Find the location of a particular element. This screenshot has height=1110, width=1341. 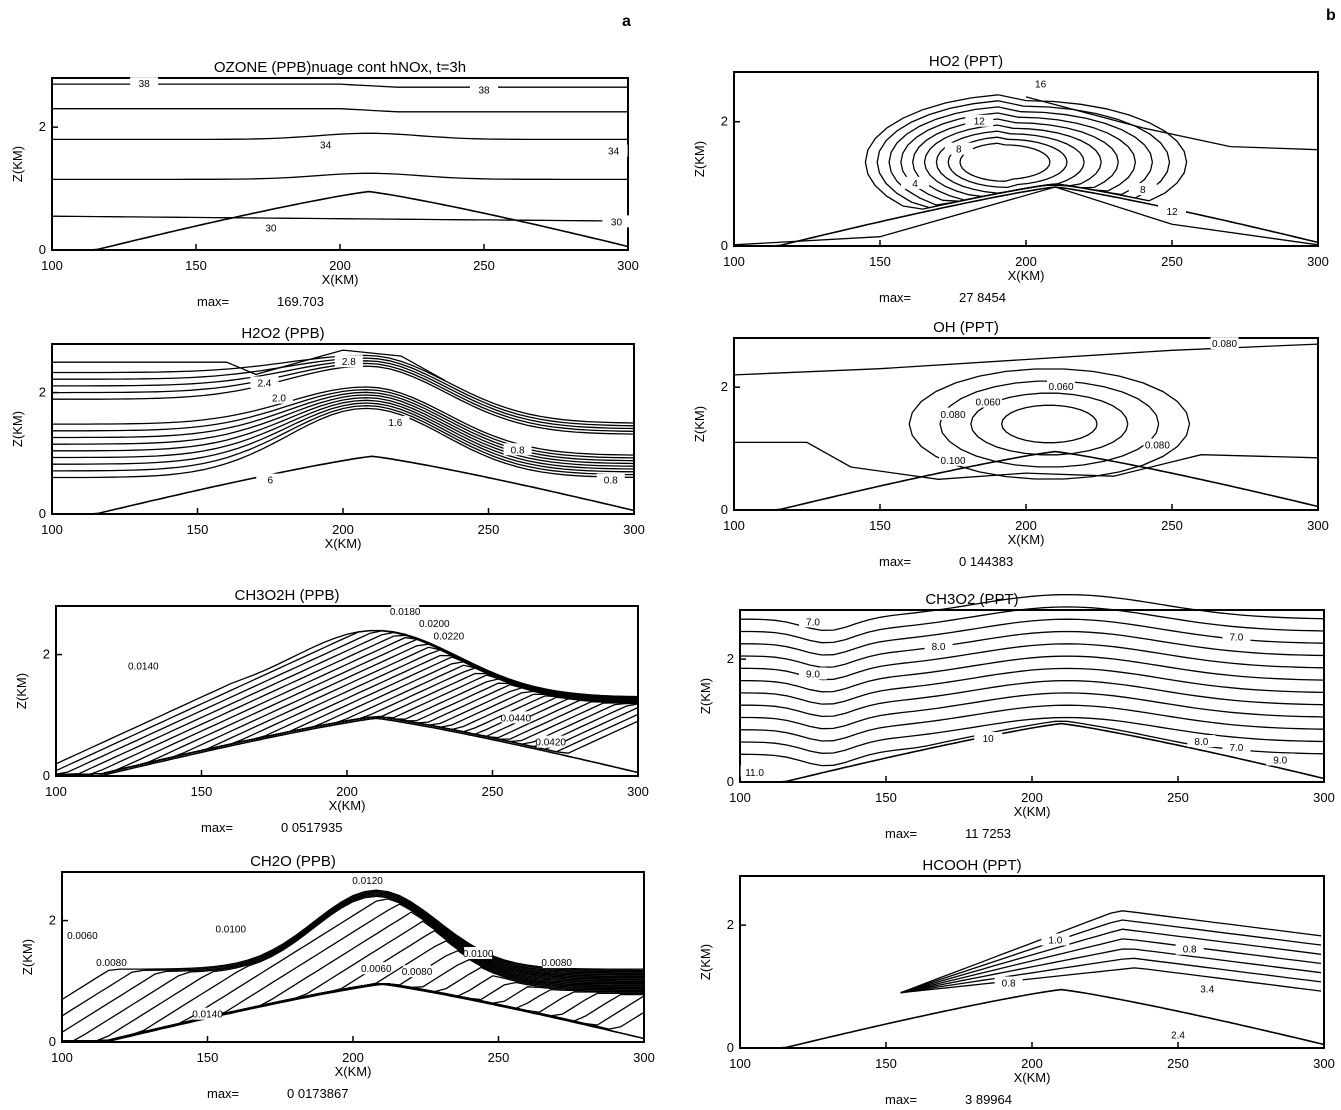

panel-title: CH3O2H (PPB) is located at coordinates (286, 595).